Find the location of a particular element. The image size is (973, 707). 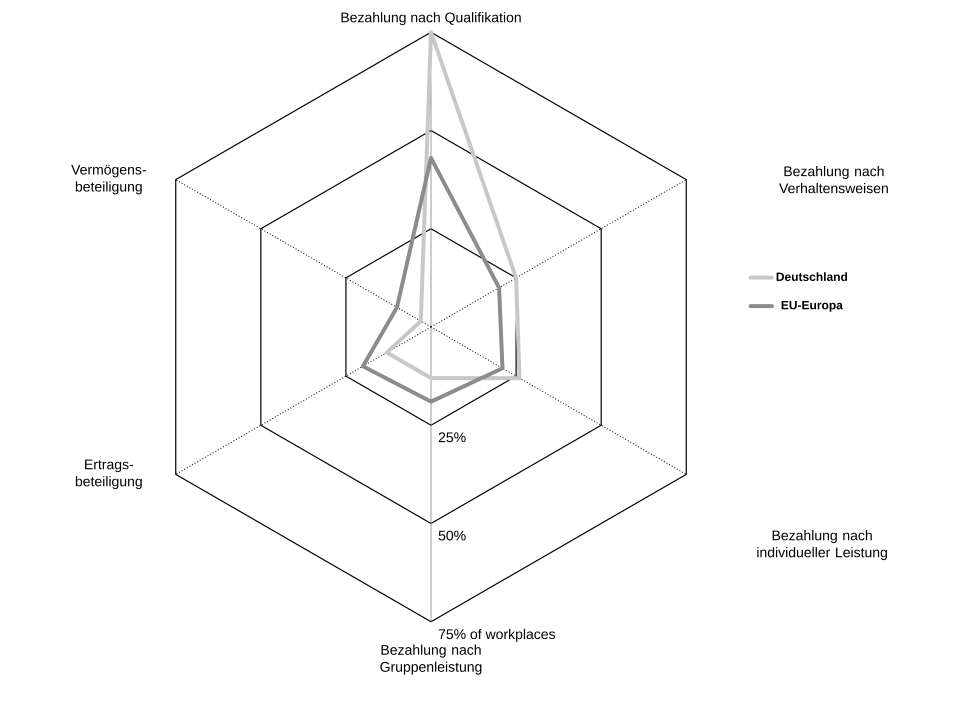

spoke-label: Ertrags-beteiligung is located at coordinates (109, 475).